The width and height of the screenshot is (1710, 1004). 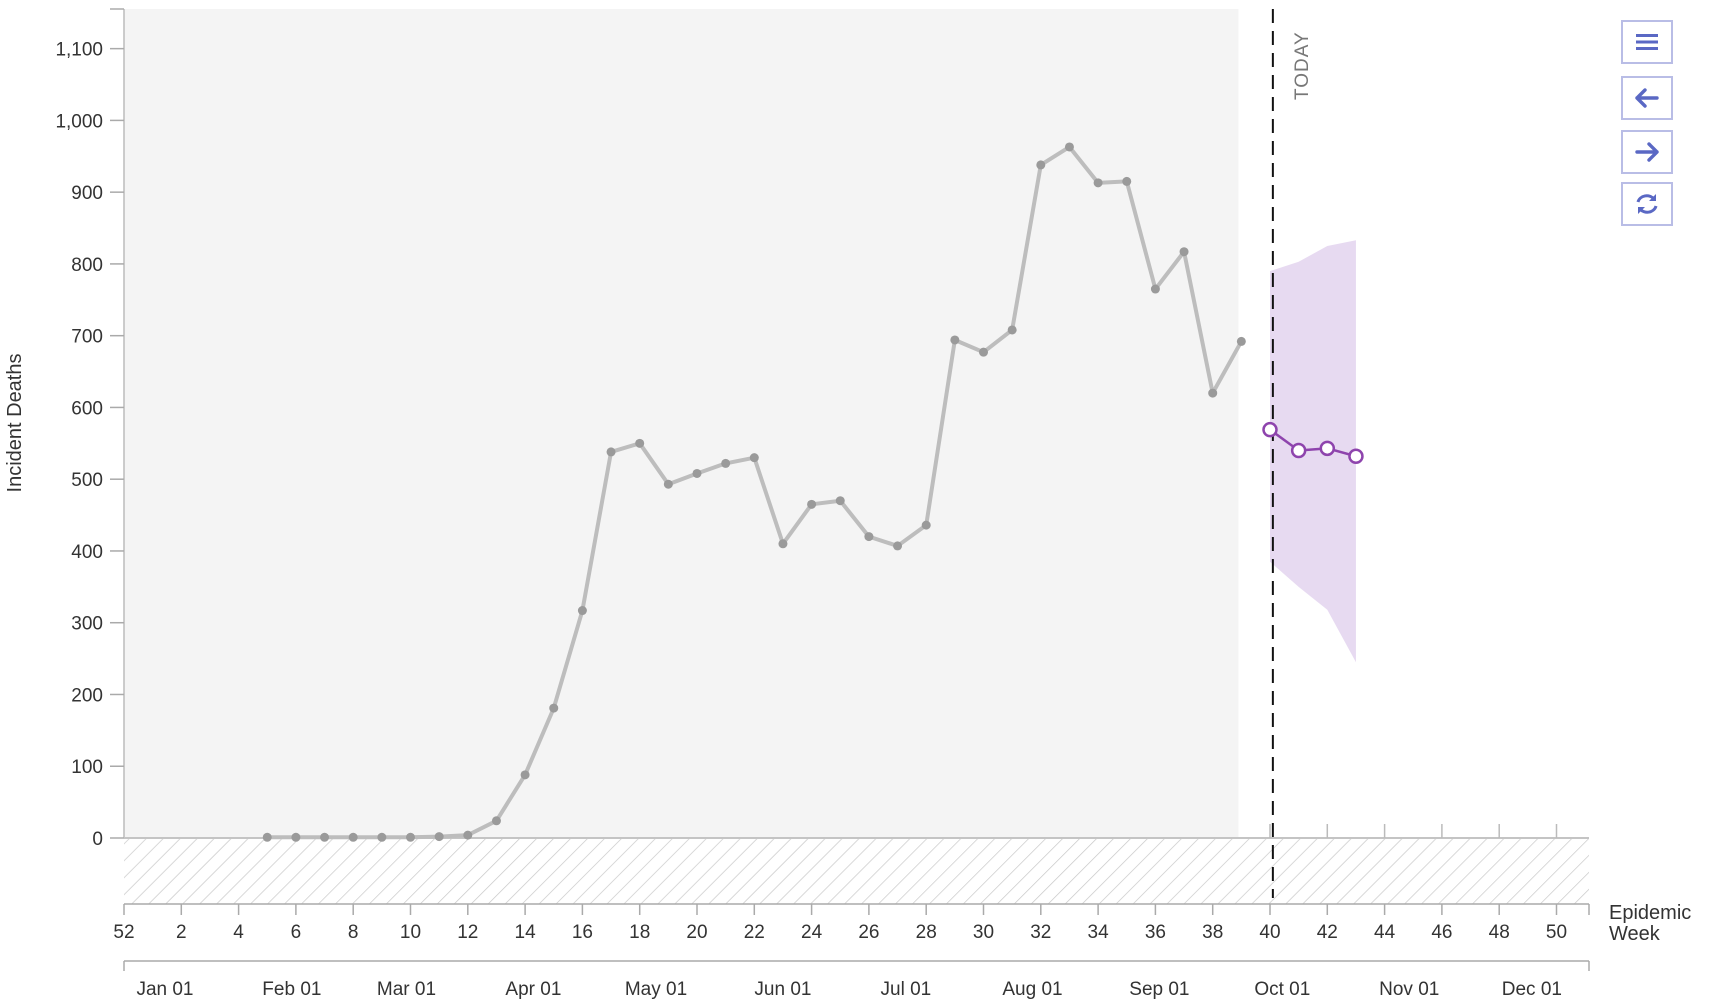 I want to click on menu-button, so click(x=1647, y=42).